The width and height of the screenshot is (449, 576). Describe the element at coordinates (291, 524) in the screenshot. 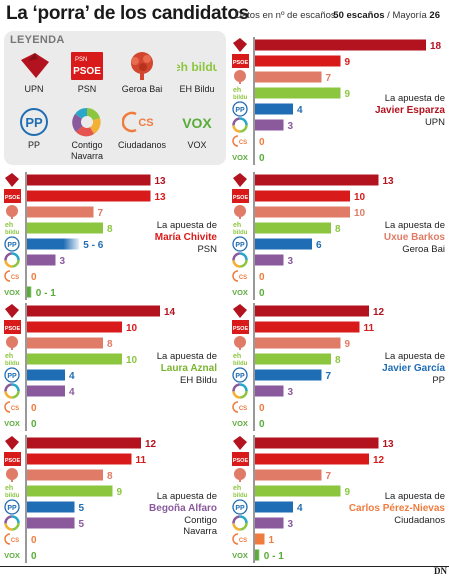

I see `value-label-contigo: 3` at that location.